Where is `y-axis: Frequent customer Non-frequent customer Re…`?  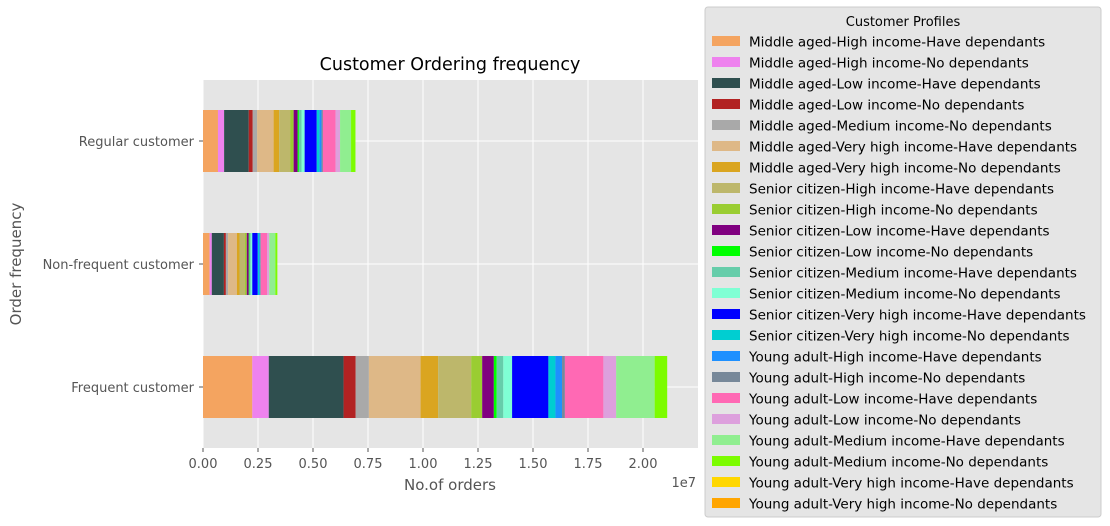 y-axis: Frequent customer Non-frequent customer Re… is located at coordinates (123, 265).